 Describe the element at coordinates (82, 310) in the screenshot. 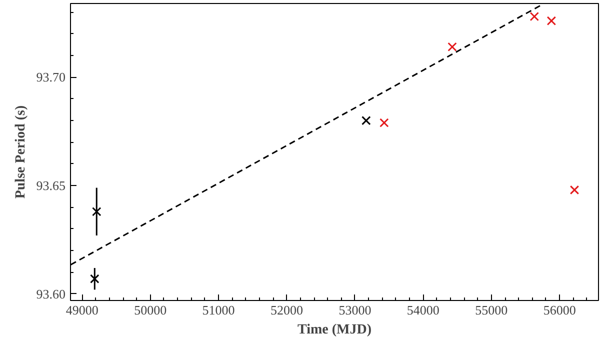

I see `x-tick-label: 49000` at that location.